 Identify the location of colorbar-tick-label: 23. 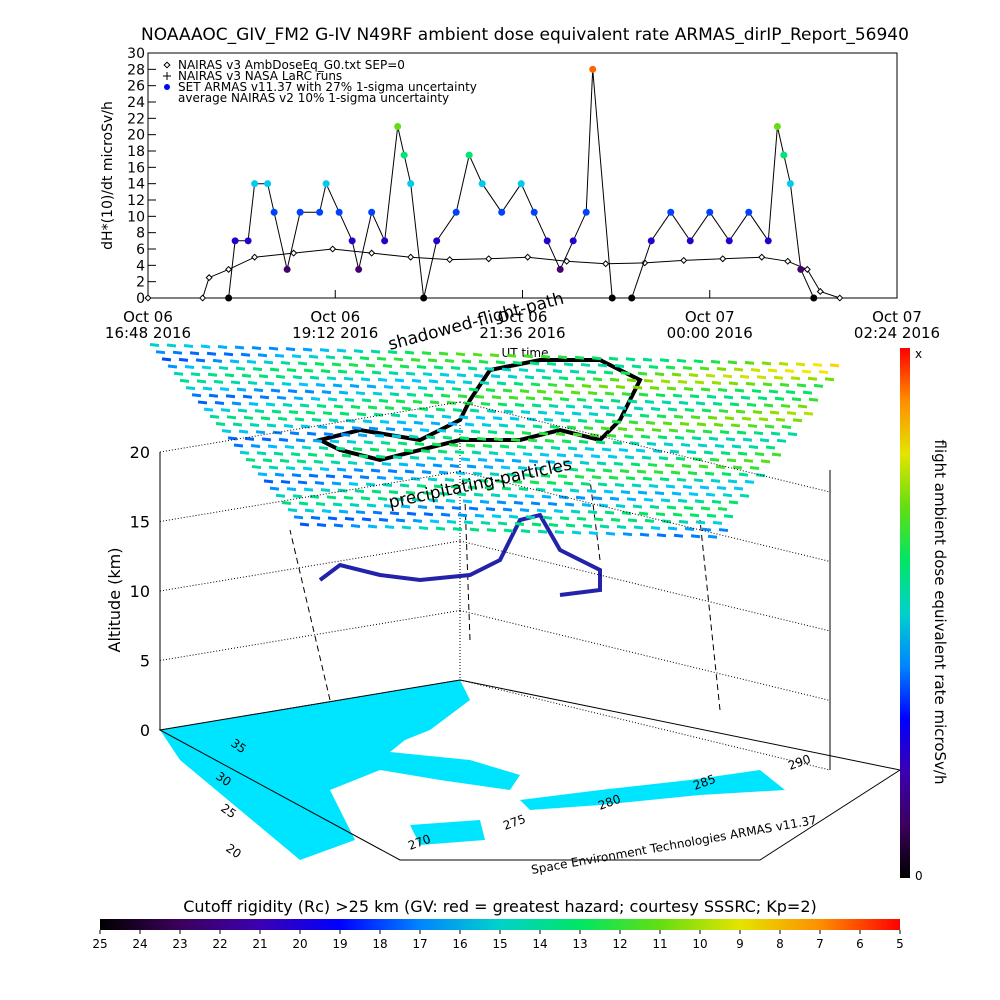
(179, 944).